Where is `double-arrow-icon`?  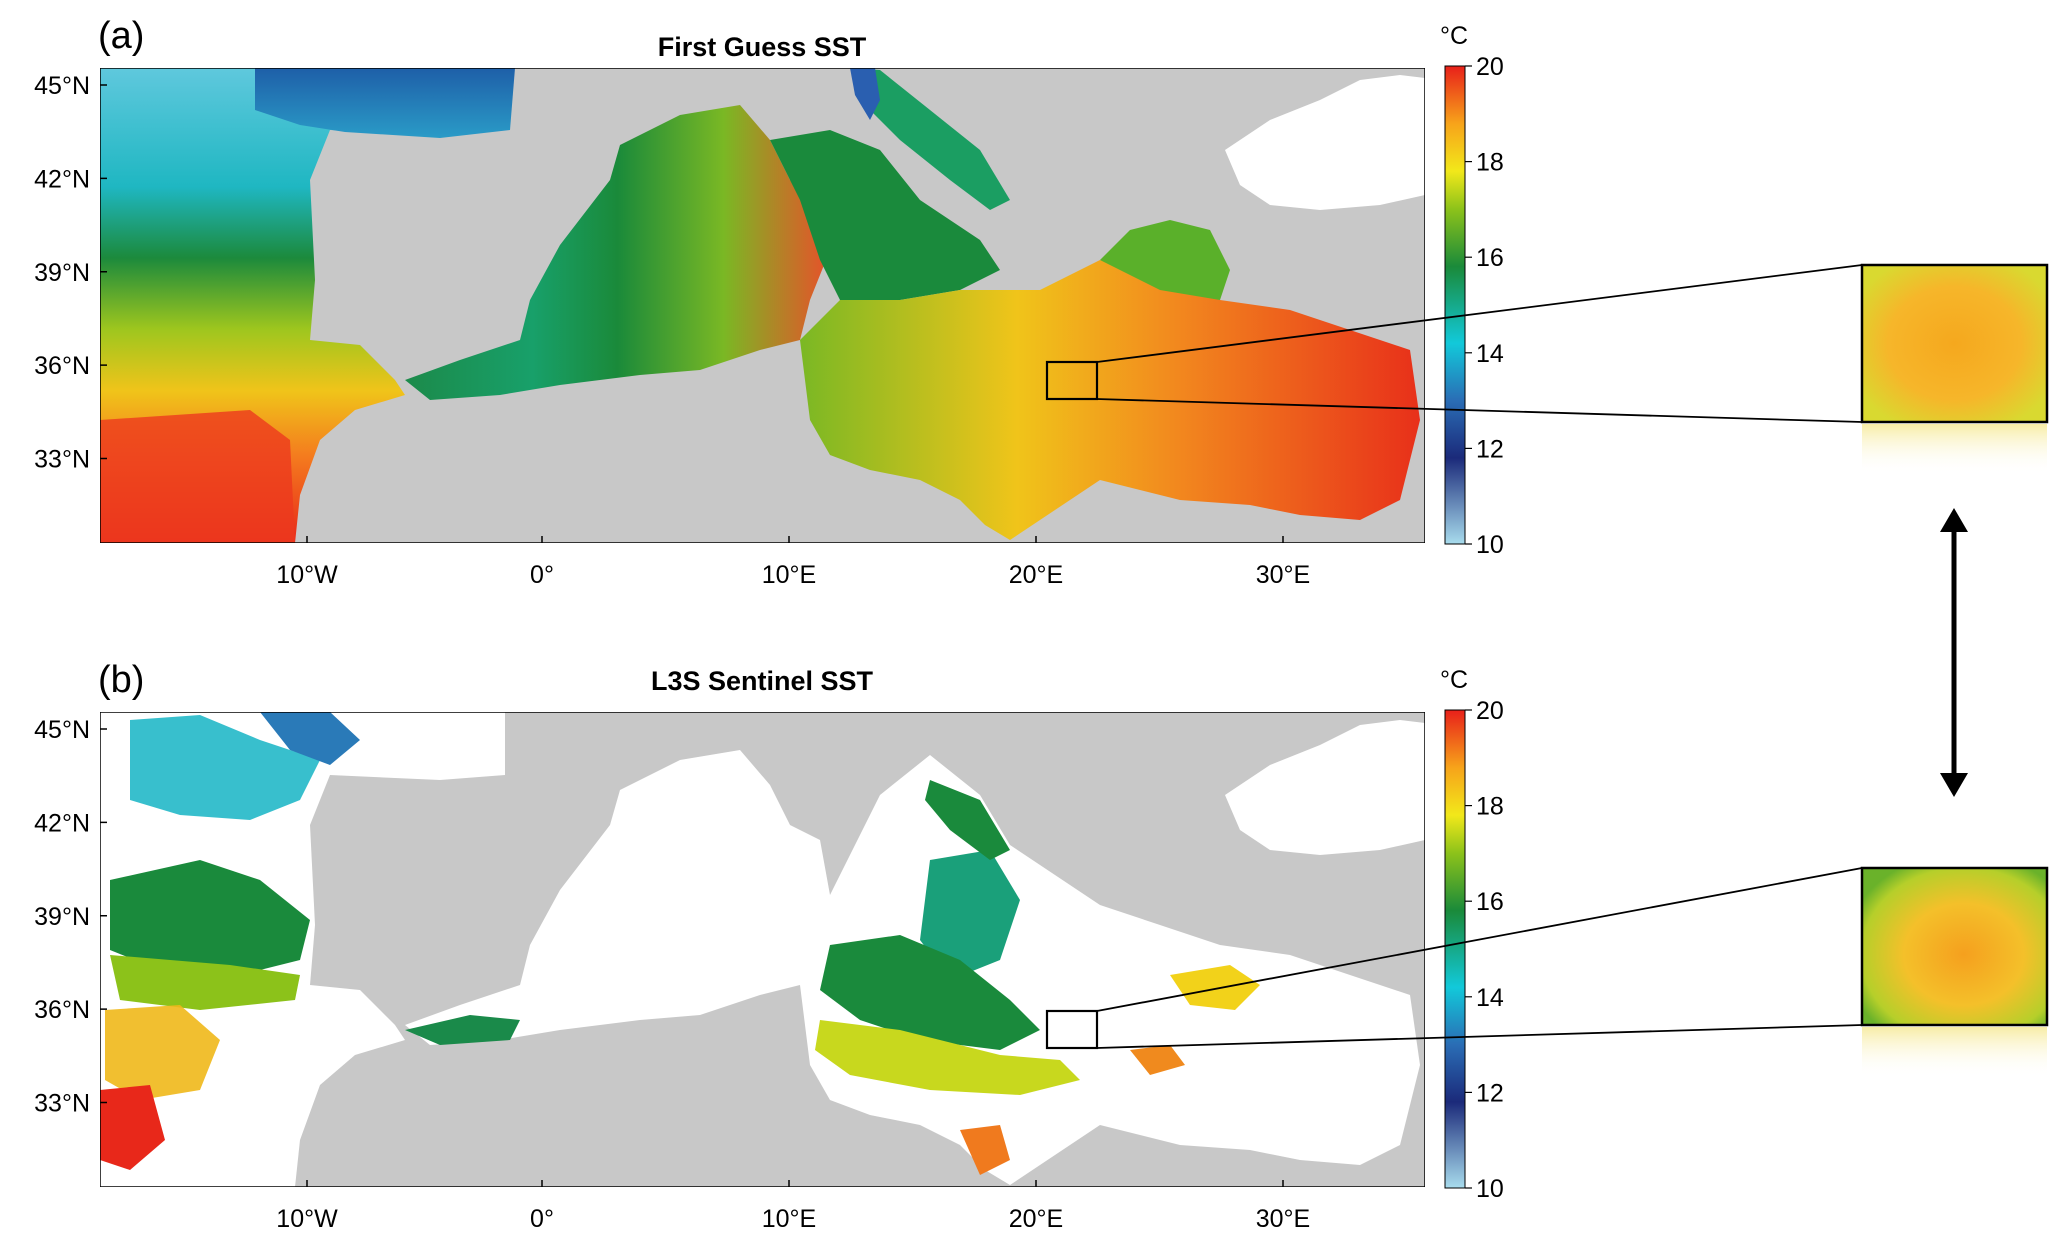
double-arrow-icon is located at coordinates (1954, 652).